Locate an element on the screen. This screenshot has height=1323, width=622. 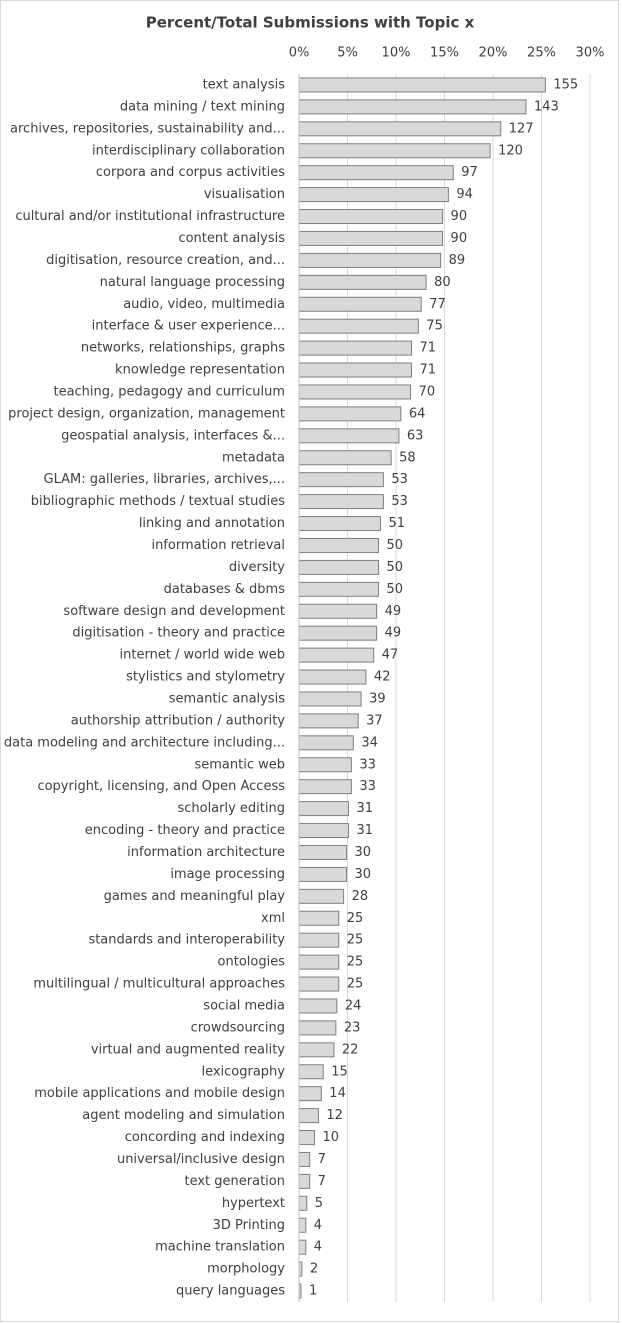
y-tick-label: concording and indexing is located at coordinates (205, 1137).